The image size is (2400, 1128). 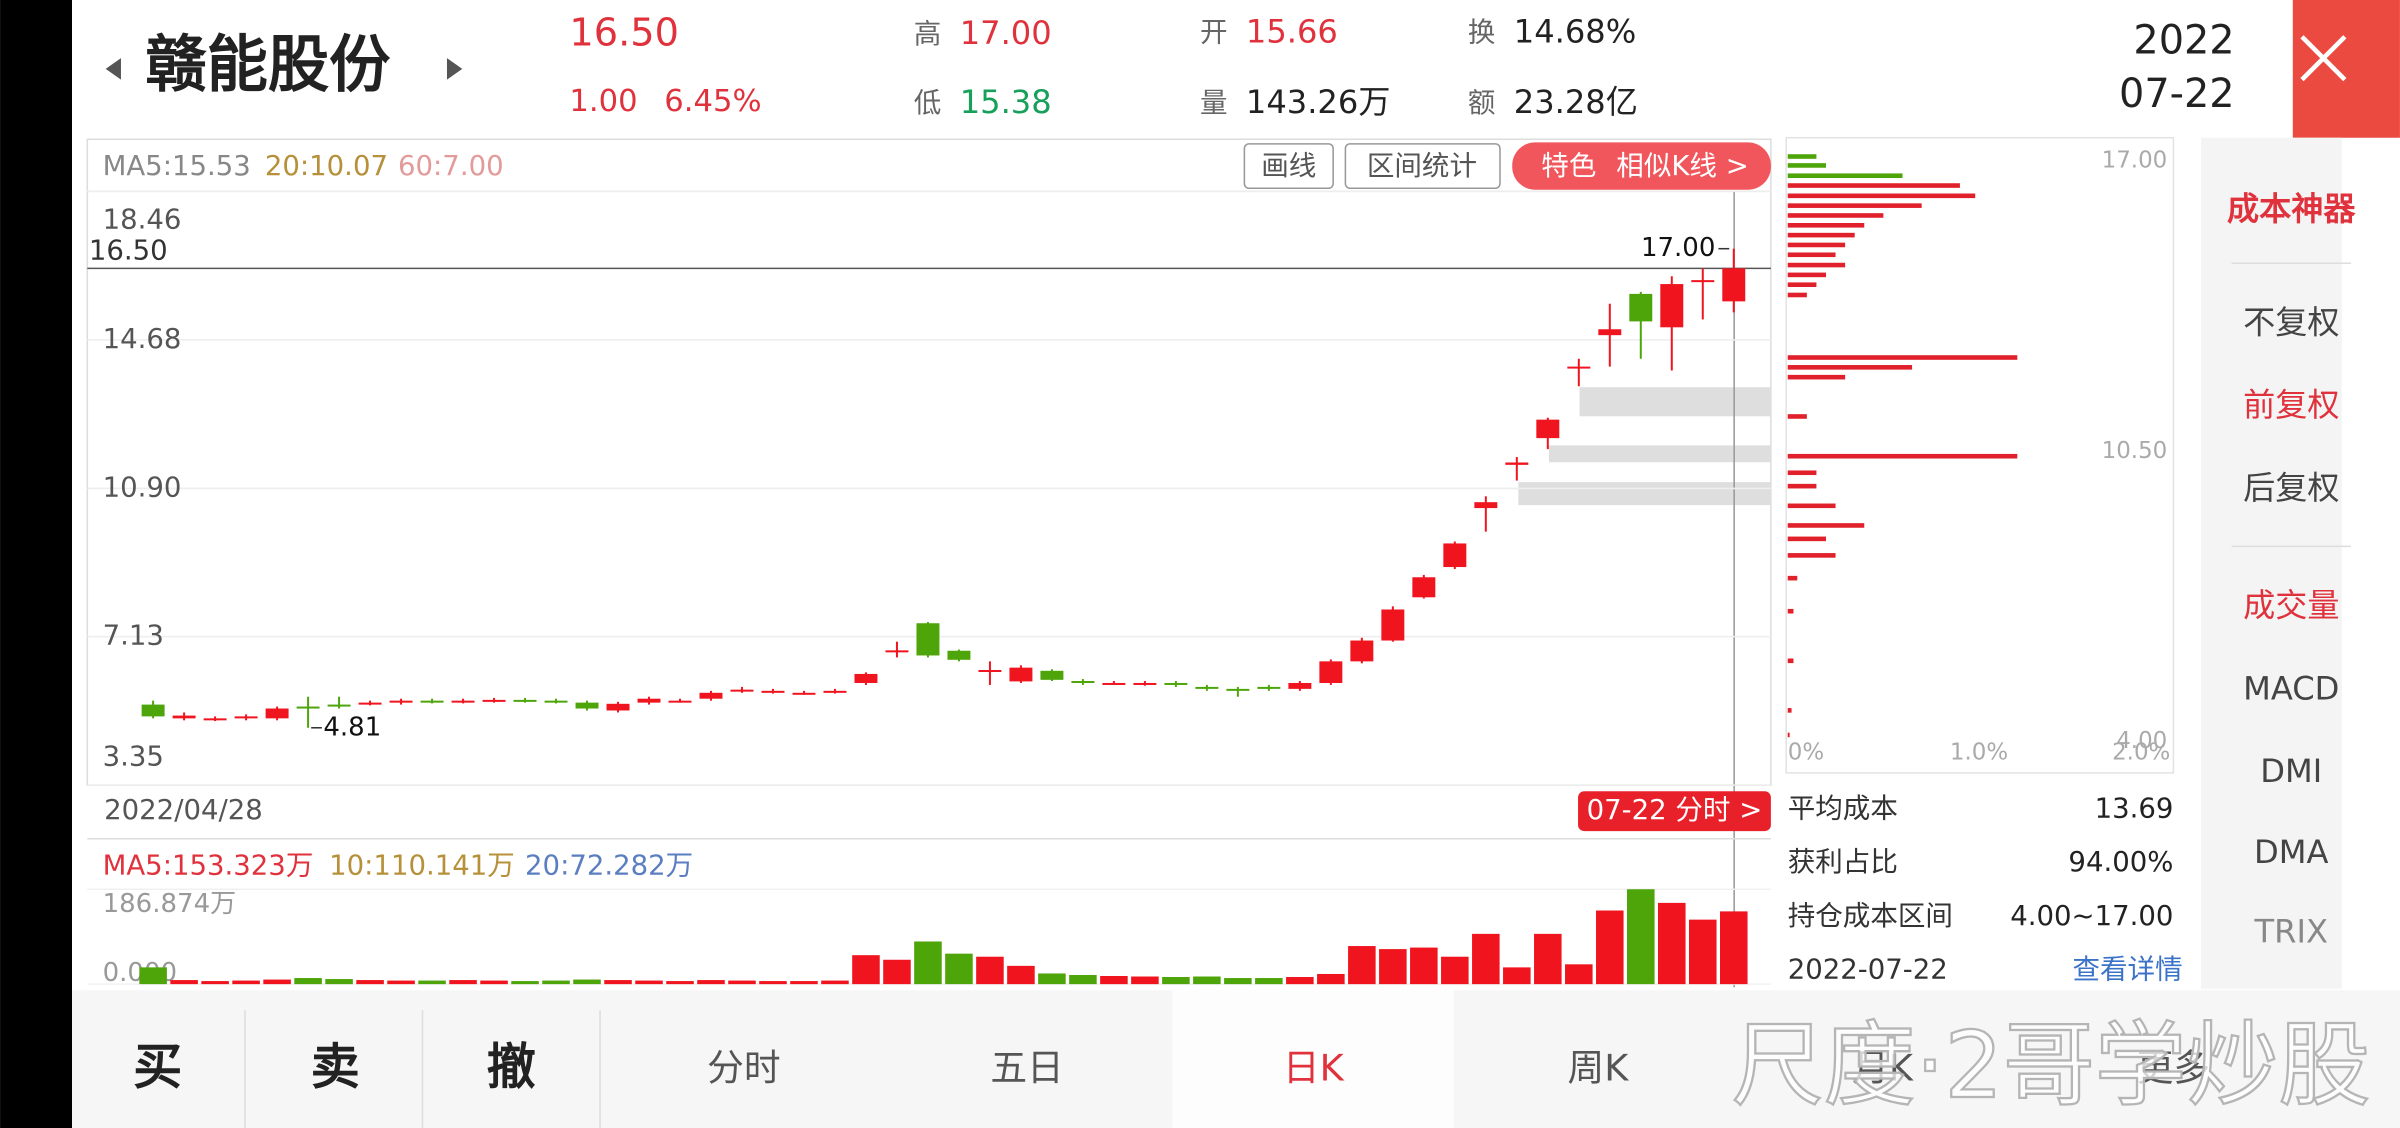 I want to click on sidebar-item: DMI, so click(x=2291, y=771).